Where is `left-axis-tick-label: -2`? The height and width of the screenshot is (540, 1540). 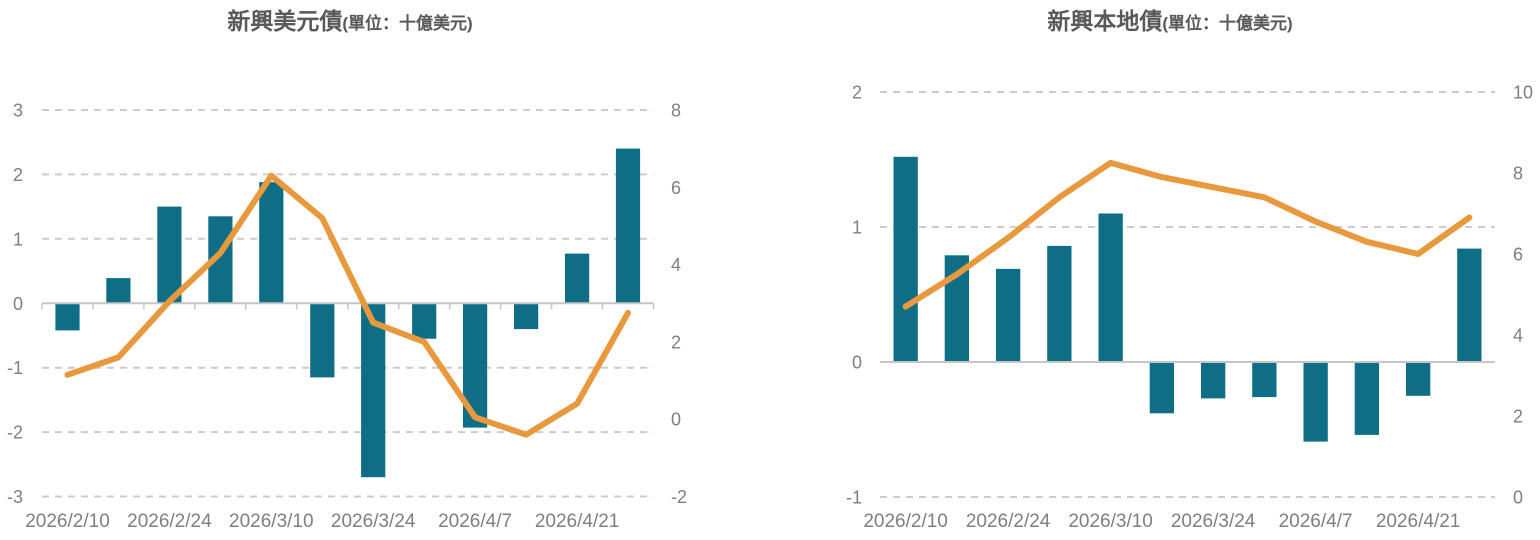
left-axis-tick-label: -2 is located at coordinates (15, 433).